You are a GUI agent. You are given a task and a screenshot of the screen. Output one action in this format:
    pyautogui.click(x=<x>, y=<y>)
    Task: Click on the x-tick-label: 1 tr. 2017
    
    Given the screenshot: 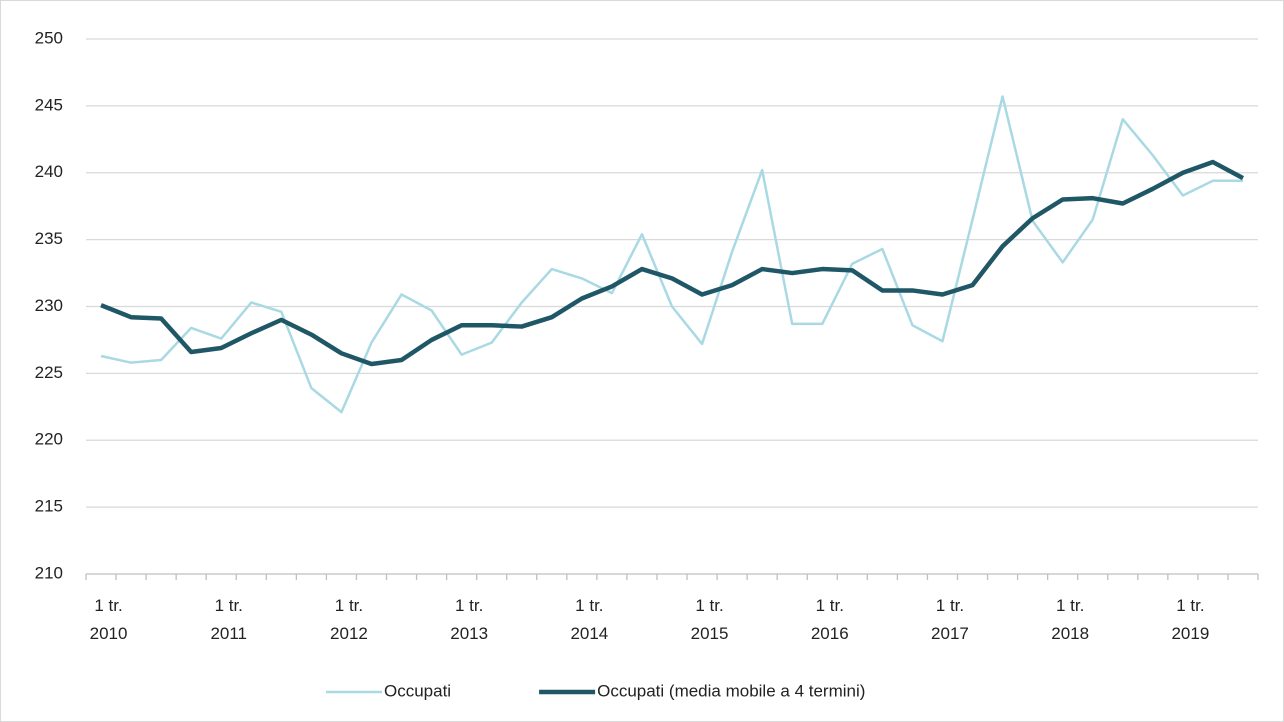 What is the action you would take?
    pyautogui.click(x=950, y=619)
    